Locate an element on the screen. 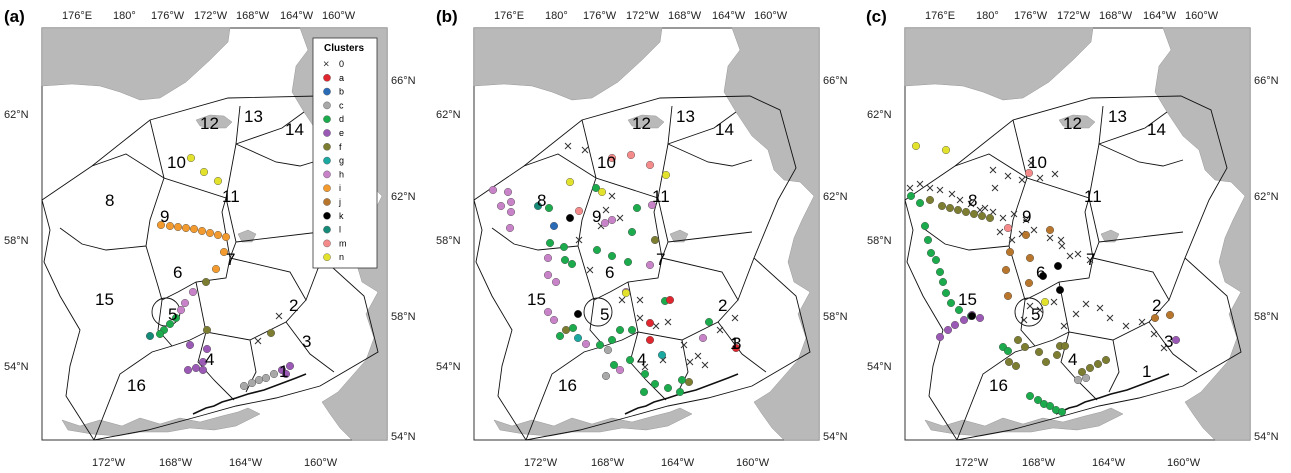  region-label: 3 is located at coordinates (306, 341).